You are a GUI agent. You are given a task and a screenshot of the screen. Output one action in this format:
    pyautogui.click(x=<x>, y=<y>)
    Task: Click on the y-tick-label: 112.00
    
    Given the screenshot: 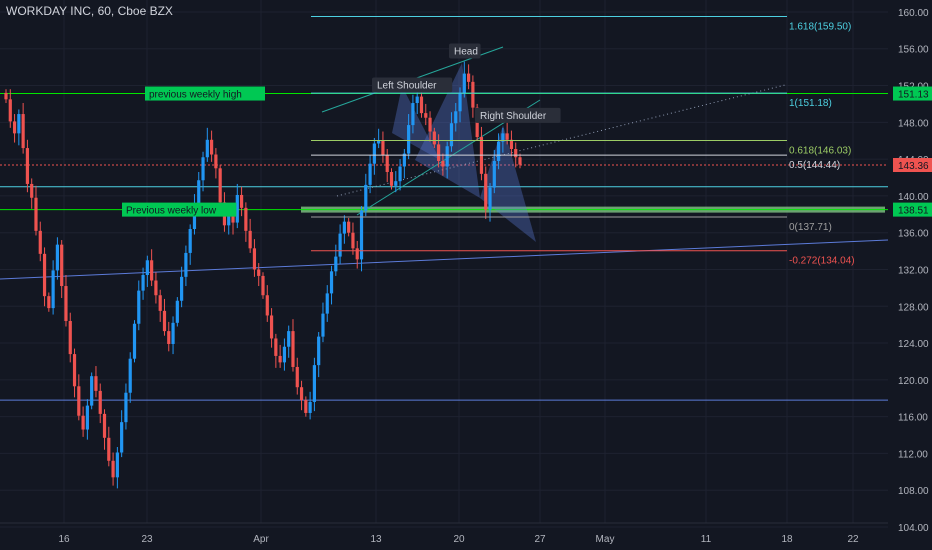 What is the action you would take?
    pyautogui.click(x=913, y=454)
    